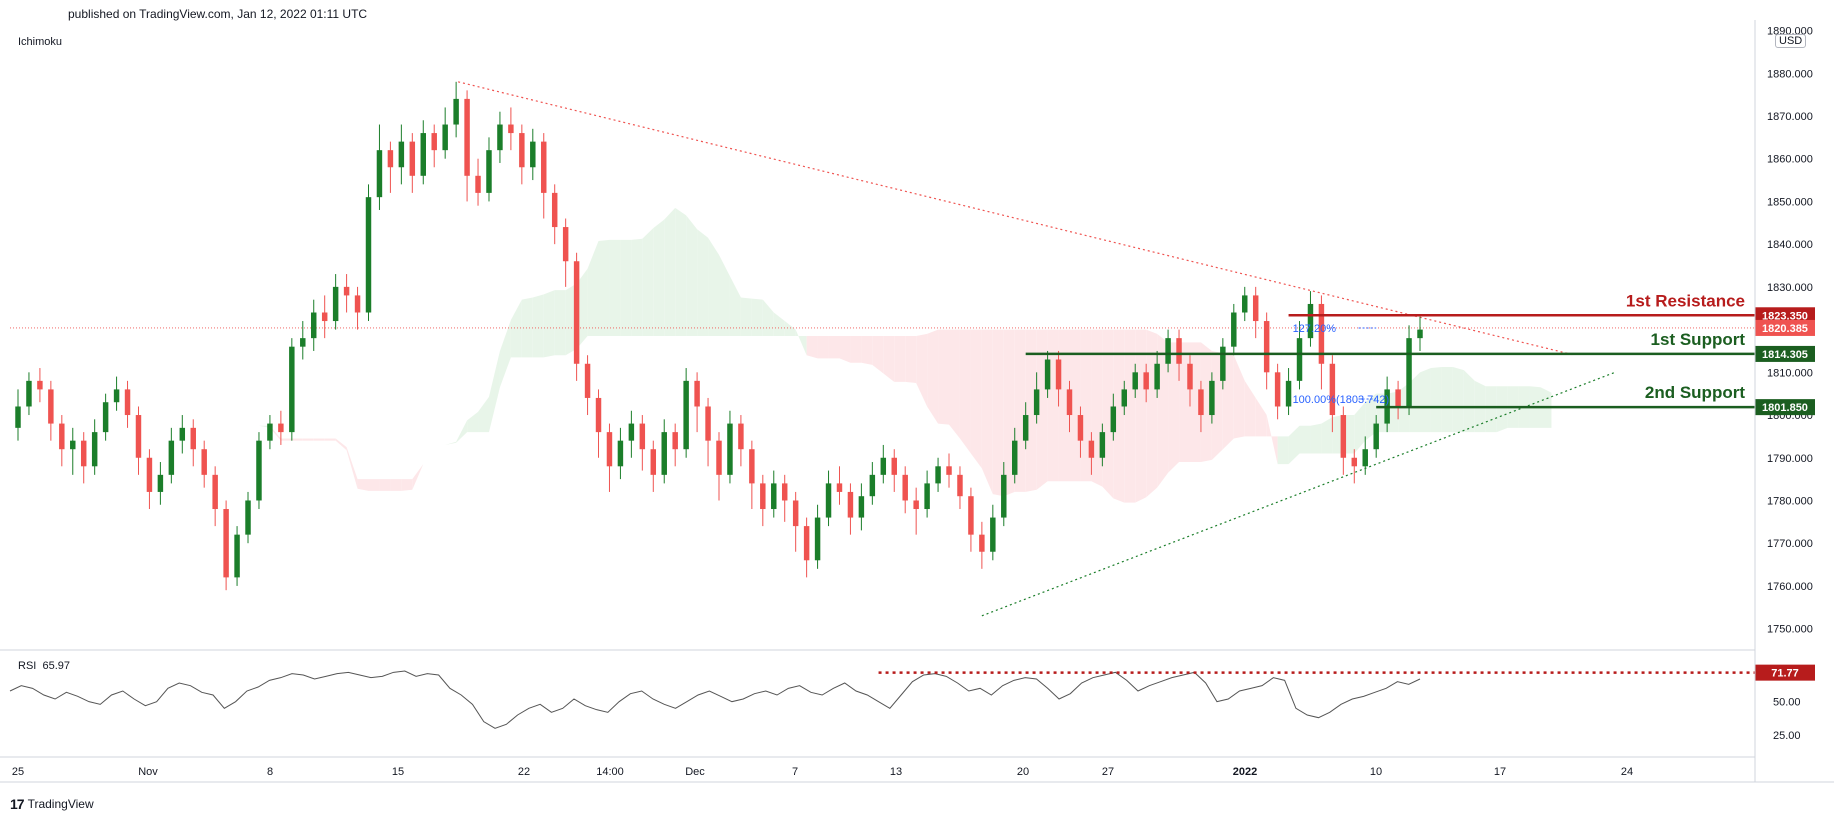 Image resolution: width=1834 pixels, height=821 pixels. Describe the element at coordinates (822, 772) in the screenshot. I see `time-axis: 25 Nov 8 15 22 14:00 Dec 7 13 20 27 2022 10 17 24` at that location.